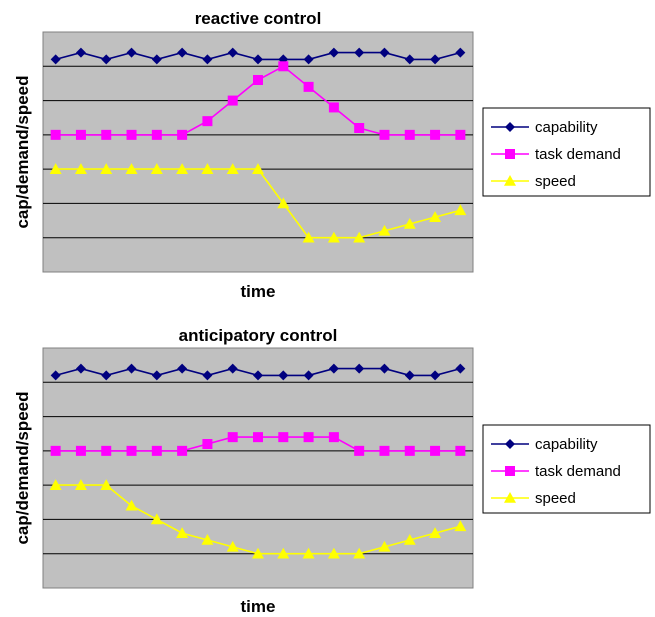 The width and height of the screenshot is (655, 617). I want to click on chart-title: anticipatory control, so click(258, 335).